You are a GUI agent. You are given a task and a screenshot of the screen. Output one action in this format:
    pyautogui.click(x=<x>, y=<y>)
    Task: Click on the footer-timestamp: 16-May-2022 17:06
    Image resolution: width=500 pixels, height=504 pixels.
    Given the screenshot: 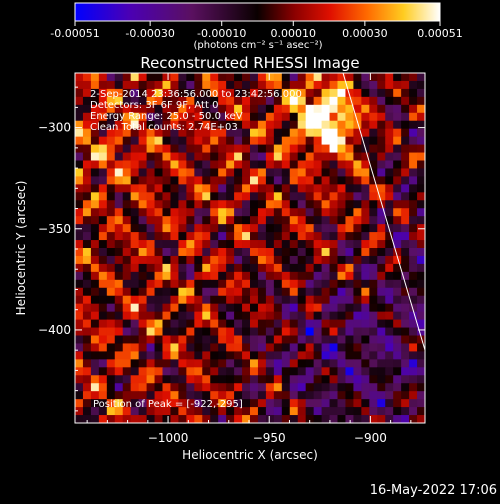 What is the action you would take?
    pyautogui.click(x=433, y=490)
    